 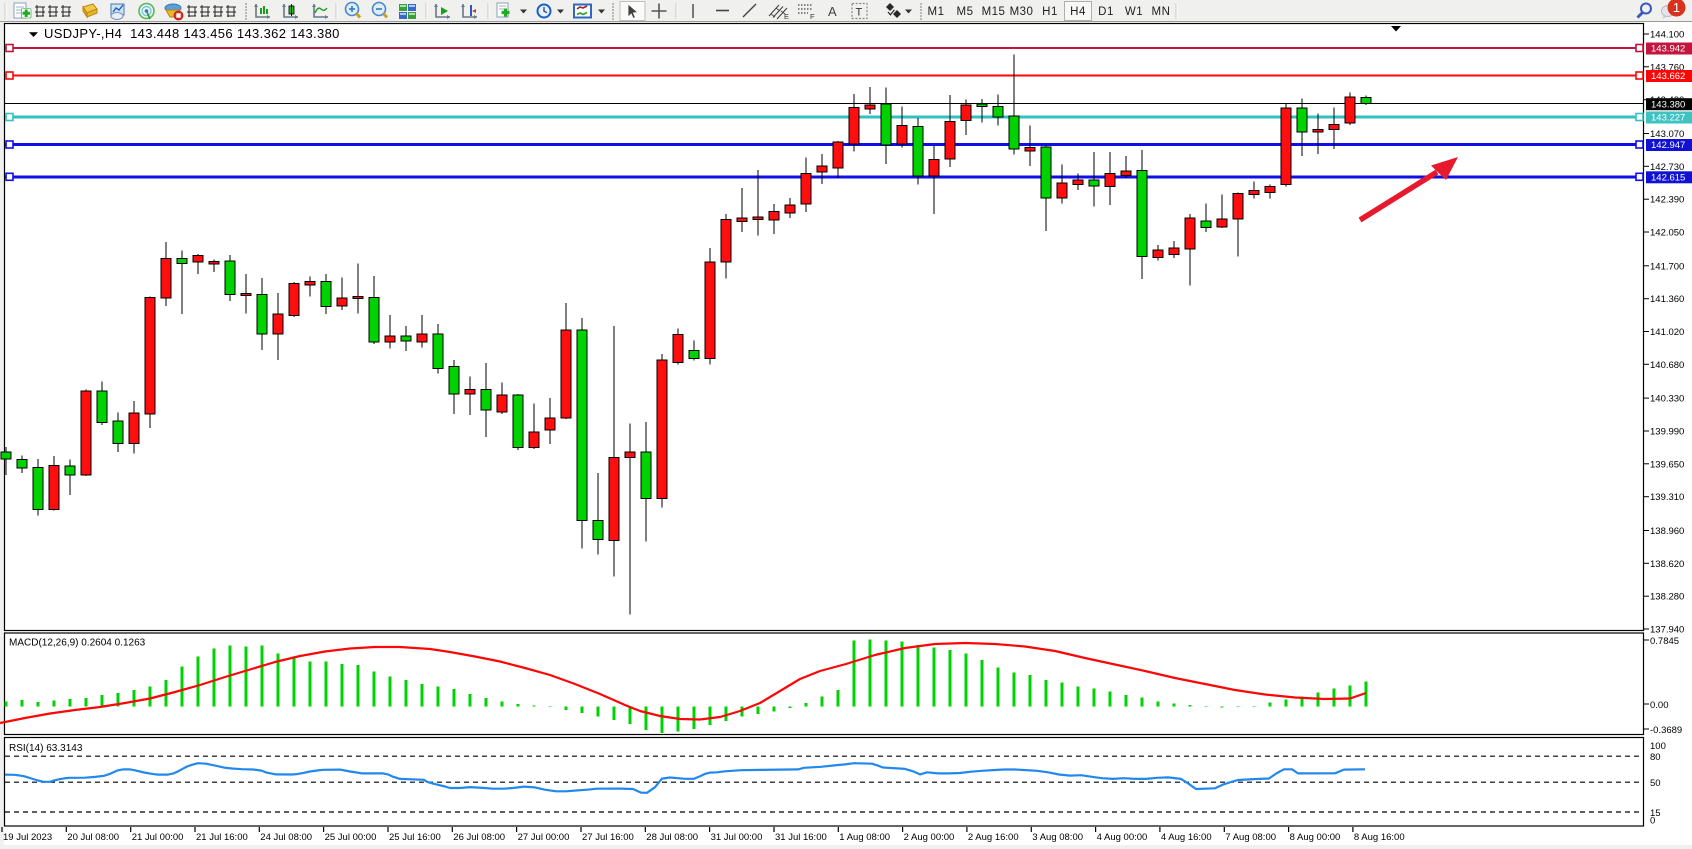 I want to click on svg-text: 141.360, so click(x=1667, y=299).